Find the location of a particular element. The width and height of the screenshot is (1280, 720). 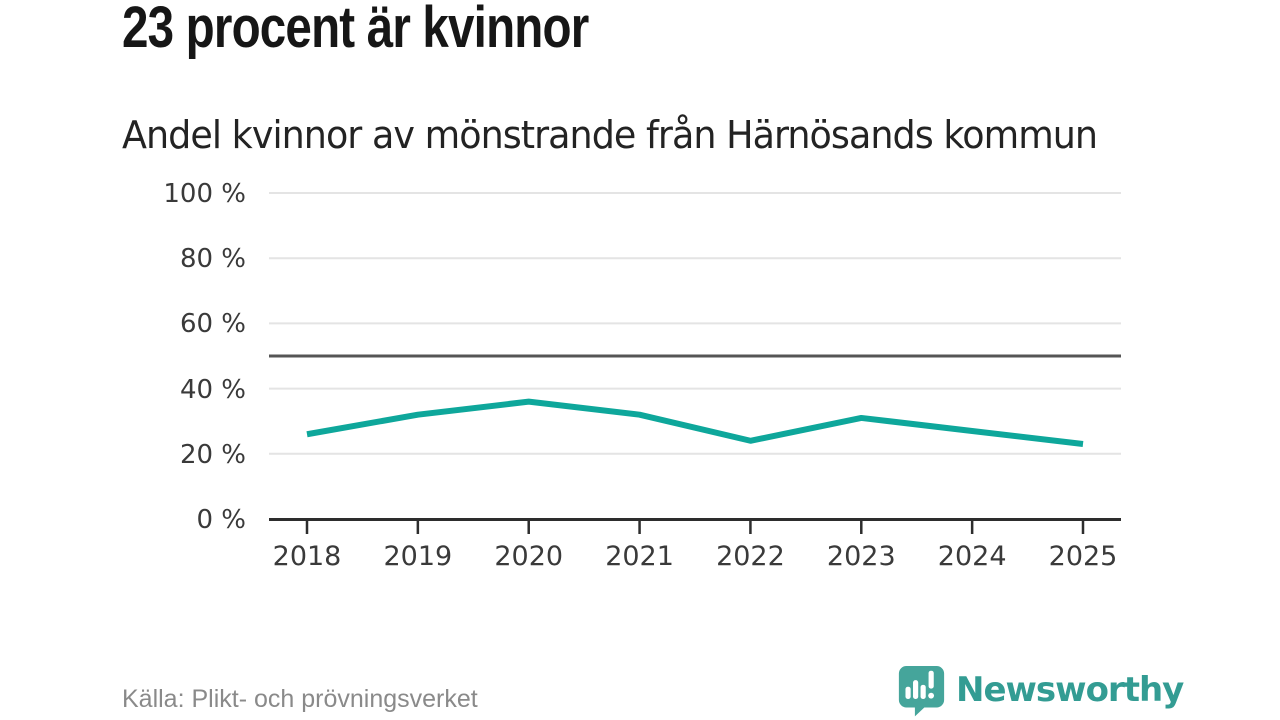

x-tick-label: 2020 is located at coordinates (529, 556).